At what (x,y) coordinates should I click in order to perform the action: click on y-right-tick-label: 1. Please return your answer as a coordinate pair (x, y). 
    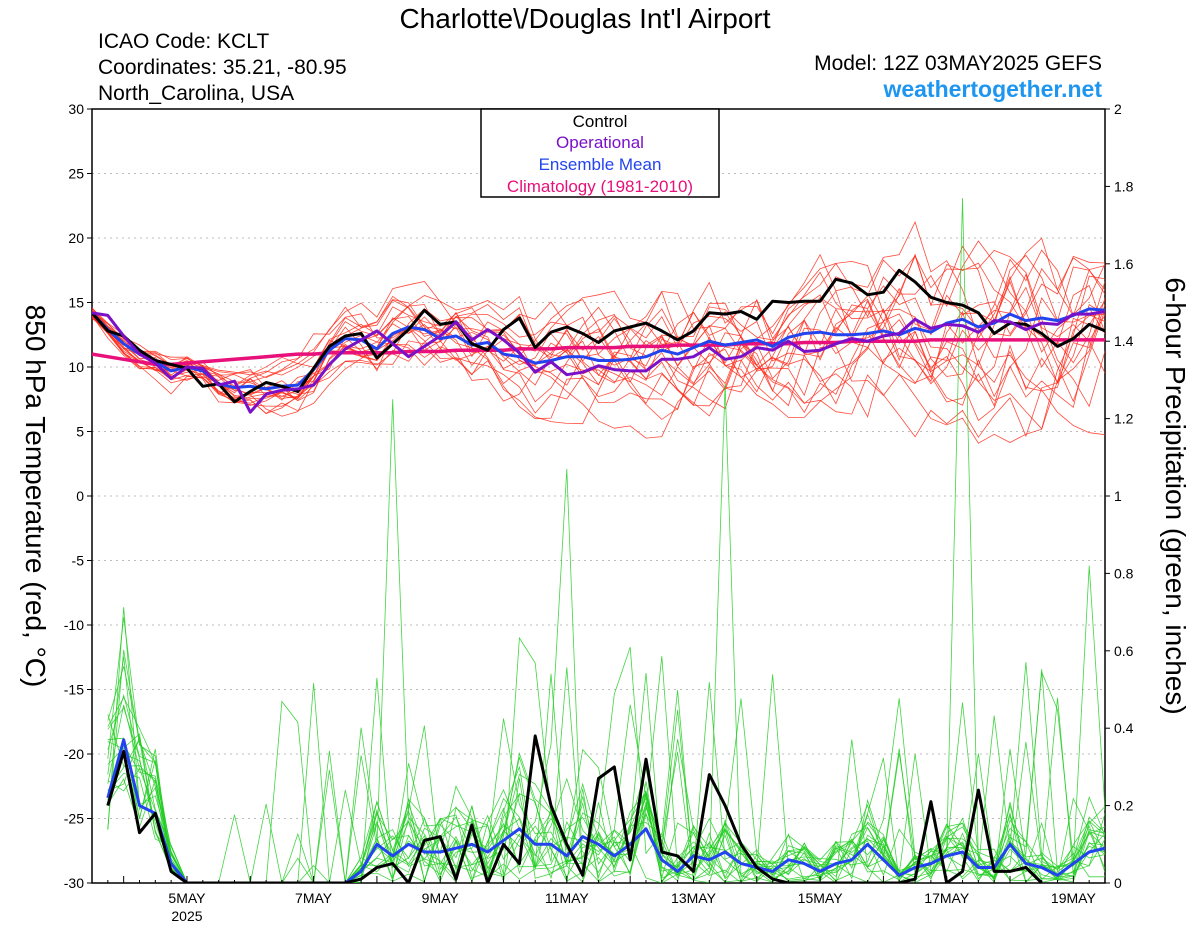
    Looking at the image, I should click on (1118, 496).